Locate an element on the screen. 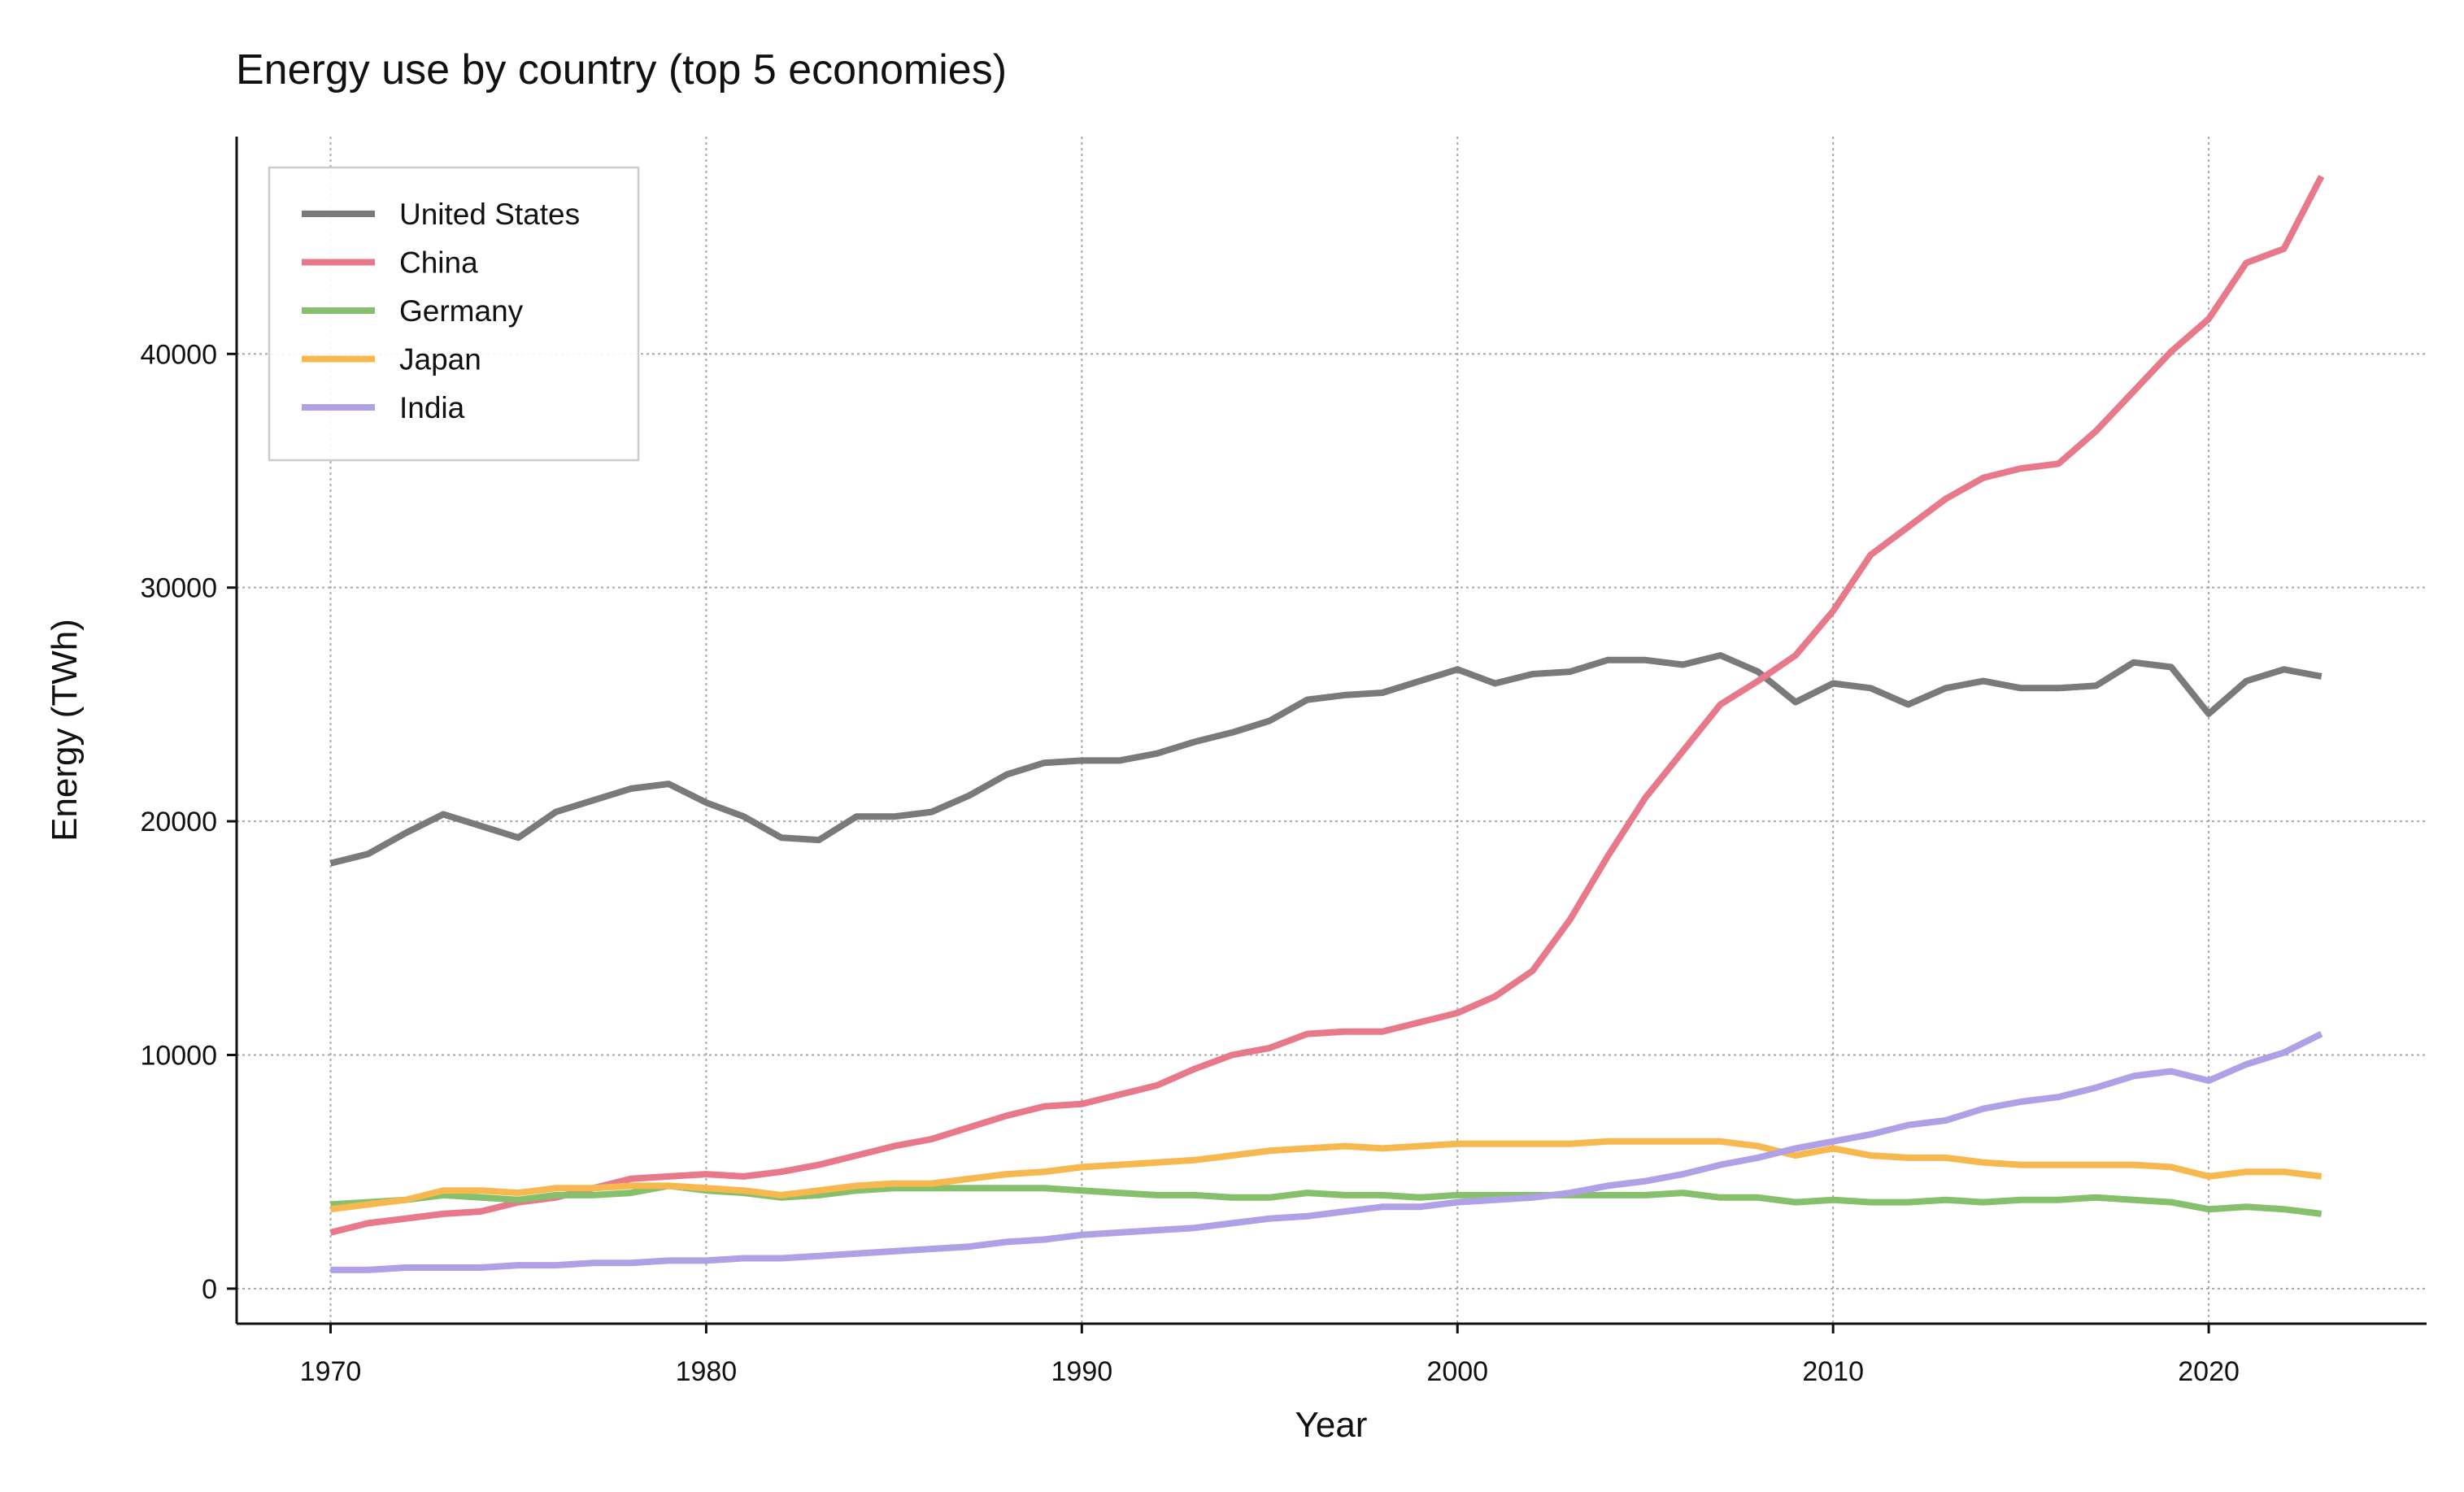  series-line-india is located at coordinates (1326, 1152).